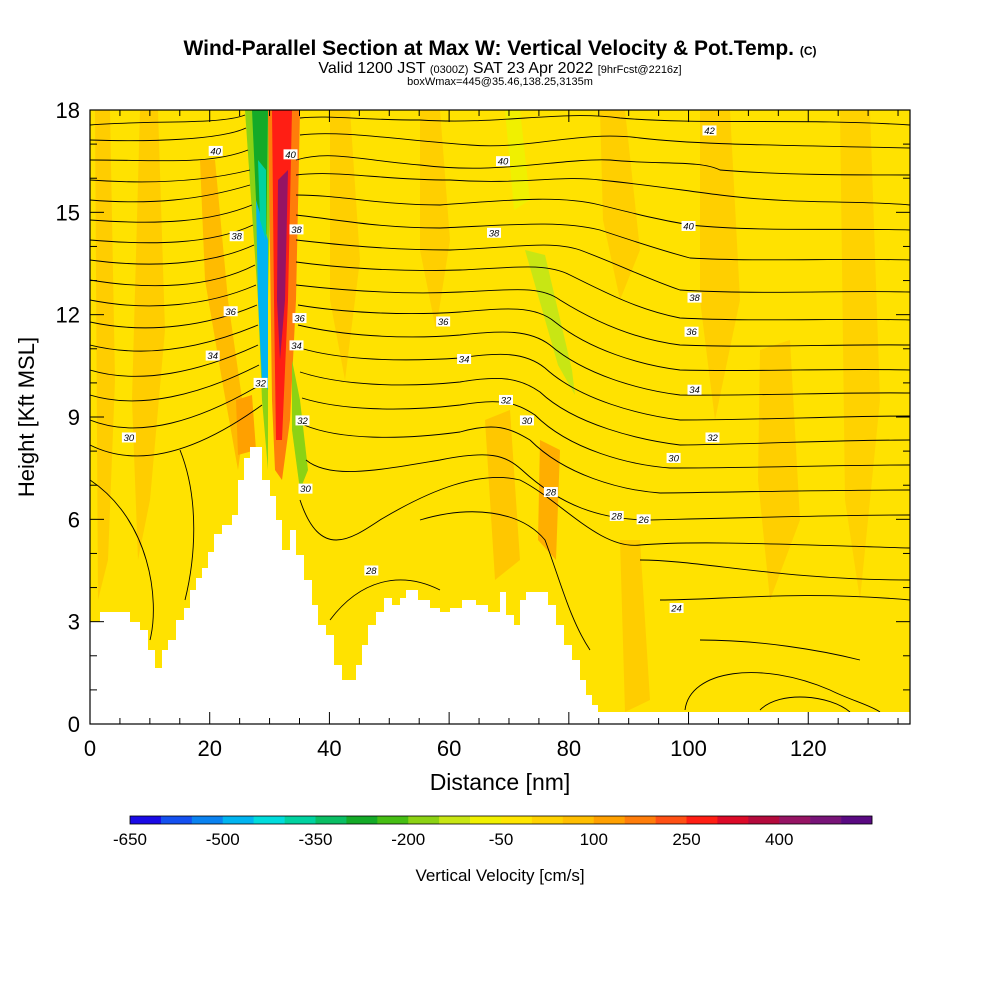  I want to click on contour-label-text: 32, so click(506, 400).